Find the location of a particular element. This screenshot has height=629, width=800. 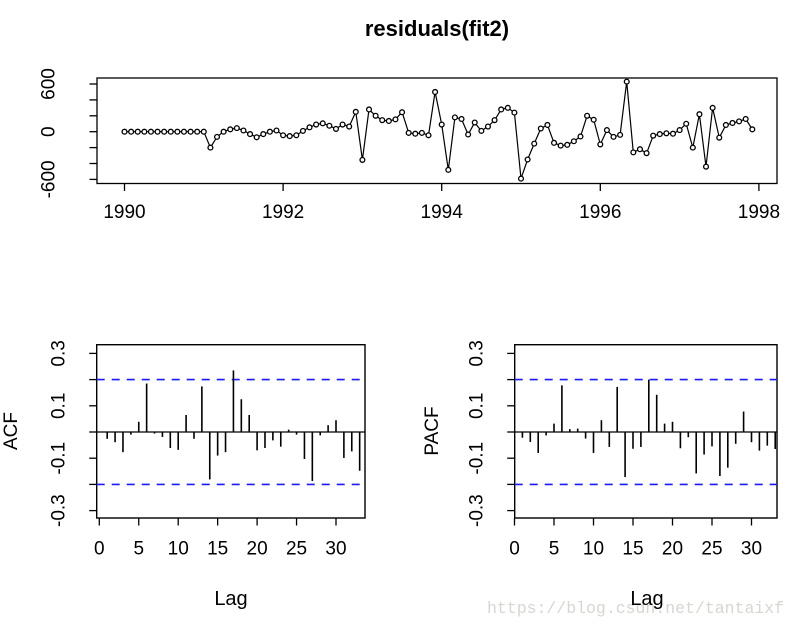

x-tick-label: 1992 is located at coordinates (283, 212).